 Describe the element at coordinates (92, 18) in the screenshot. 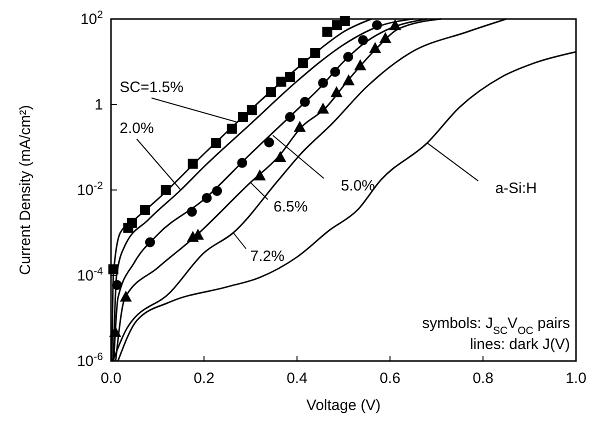

I see `y-tick-label: 10$^{2}$` at that location.